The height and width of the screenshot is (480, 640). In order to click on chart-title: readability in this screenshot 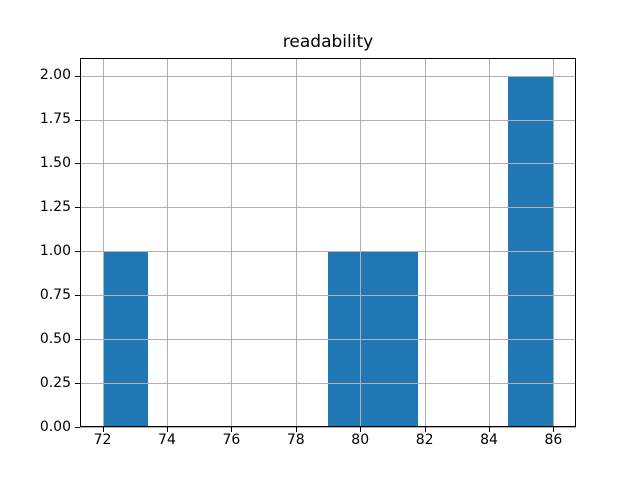, I will do `click(328, 42)`.